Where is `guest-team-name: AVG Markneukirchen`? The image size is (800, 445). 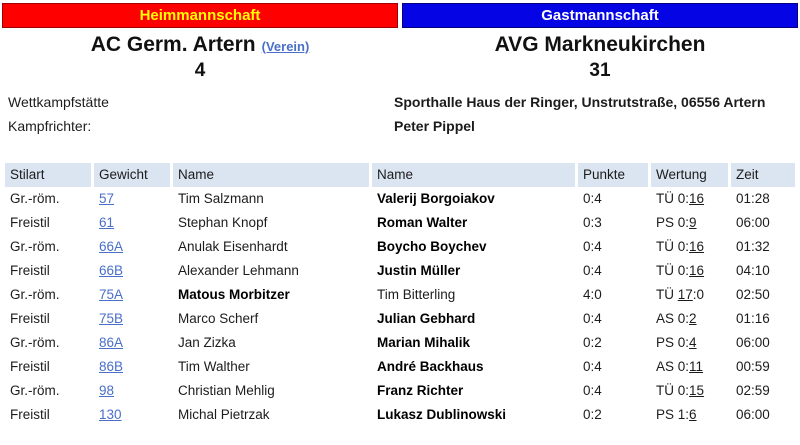 guest-team-name: AVG Markneukirchen is located at coordinates (600, 44).